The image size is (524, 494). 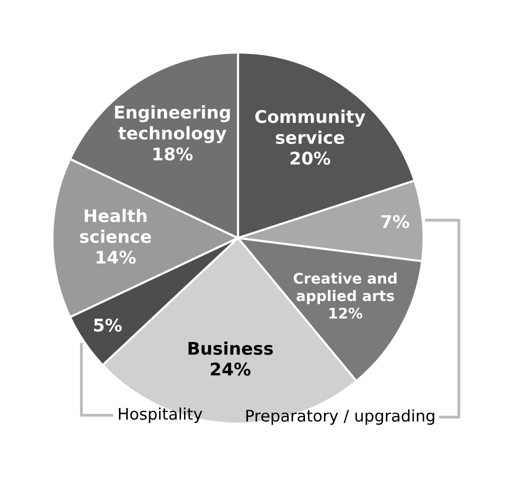 What do you see at coordinates (172, 124) in the screenshot?
I see `slice-label: Engineering technology` at bounding box center [172, 124].